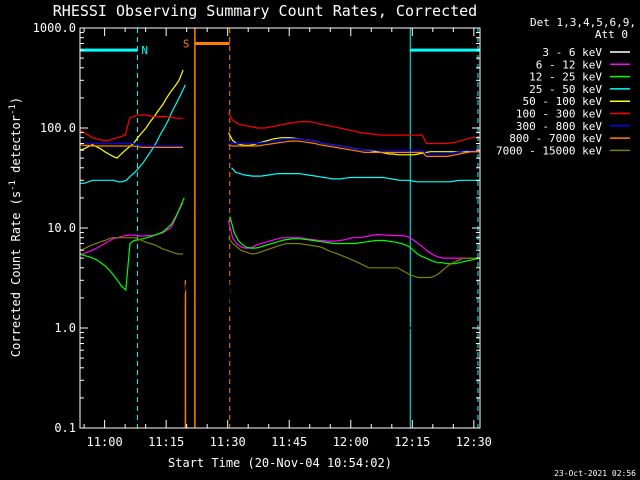  Describe the element at coordinates (65, 428) in the screenshot. I see `y-tick-label: 0.1` at that location.